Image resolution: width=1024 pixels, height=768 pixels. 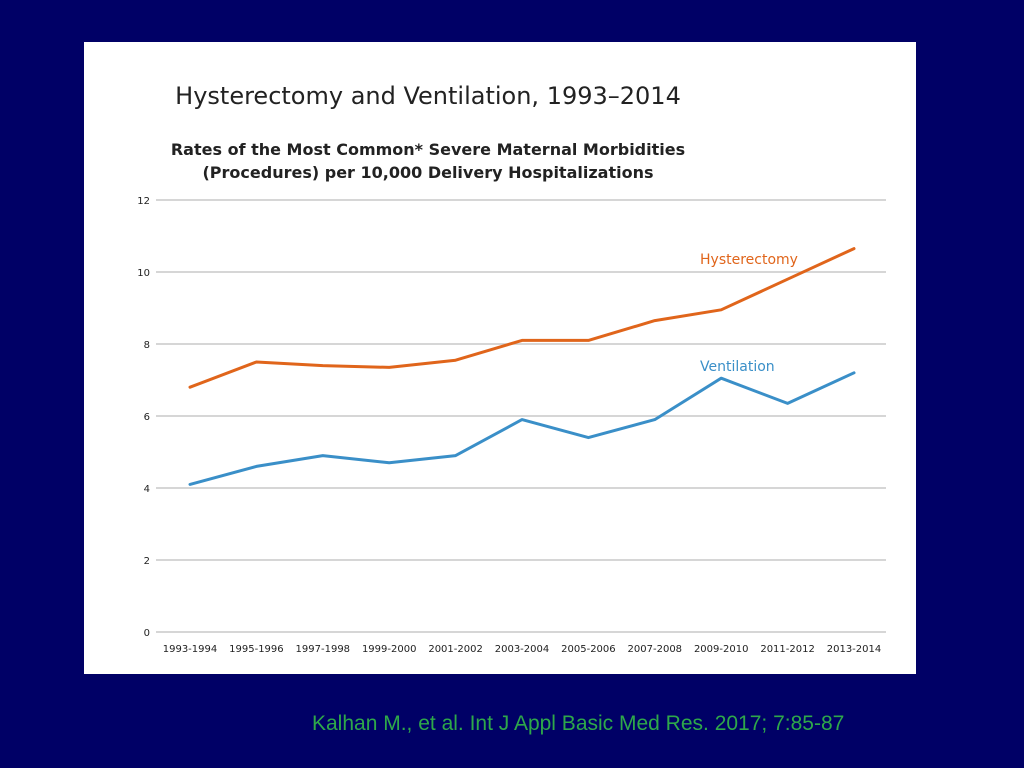 What do you see at coordinates (522, 428) in the screenshot?
I see `series-line-ventilation` at bounding box center [522, 428].